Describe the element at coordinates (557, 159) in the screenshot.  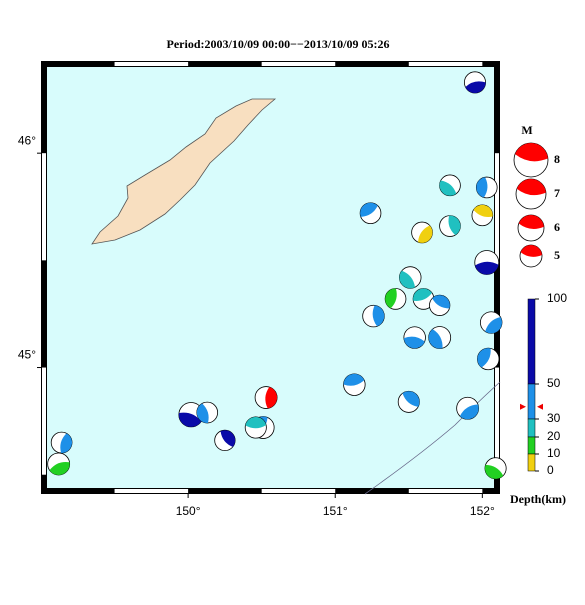
I see `legend-label: 8` at that location.